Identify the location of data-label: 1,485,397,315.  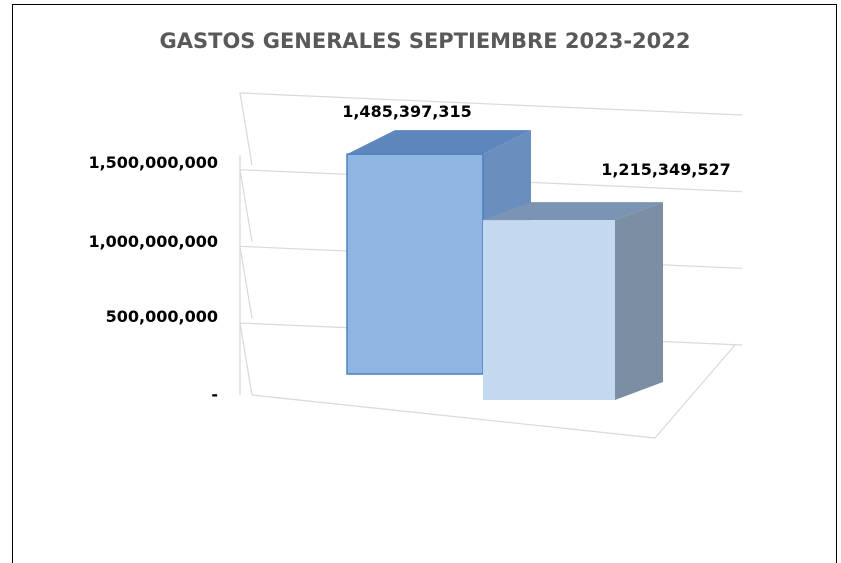
(407, 111).